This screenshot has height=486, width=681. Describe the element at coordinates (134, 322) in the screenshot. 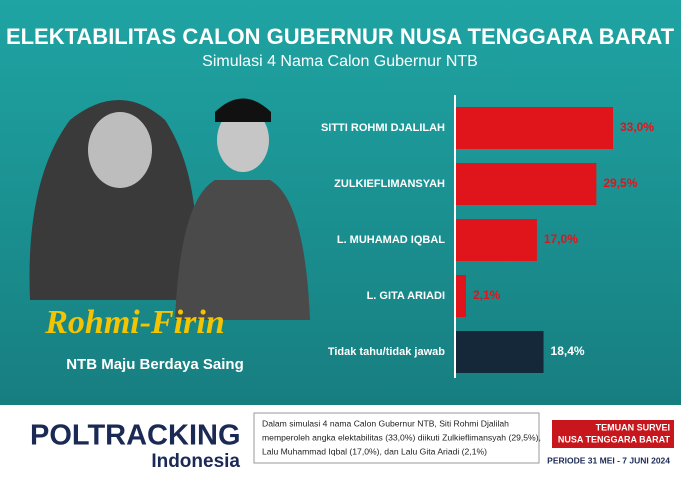

I see `candidate-name: Rohmi-Firin` at that location.